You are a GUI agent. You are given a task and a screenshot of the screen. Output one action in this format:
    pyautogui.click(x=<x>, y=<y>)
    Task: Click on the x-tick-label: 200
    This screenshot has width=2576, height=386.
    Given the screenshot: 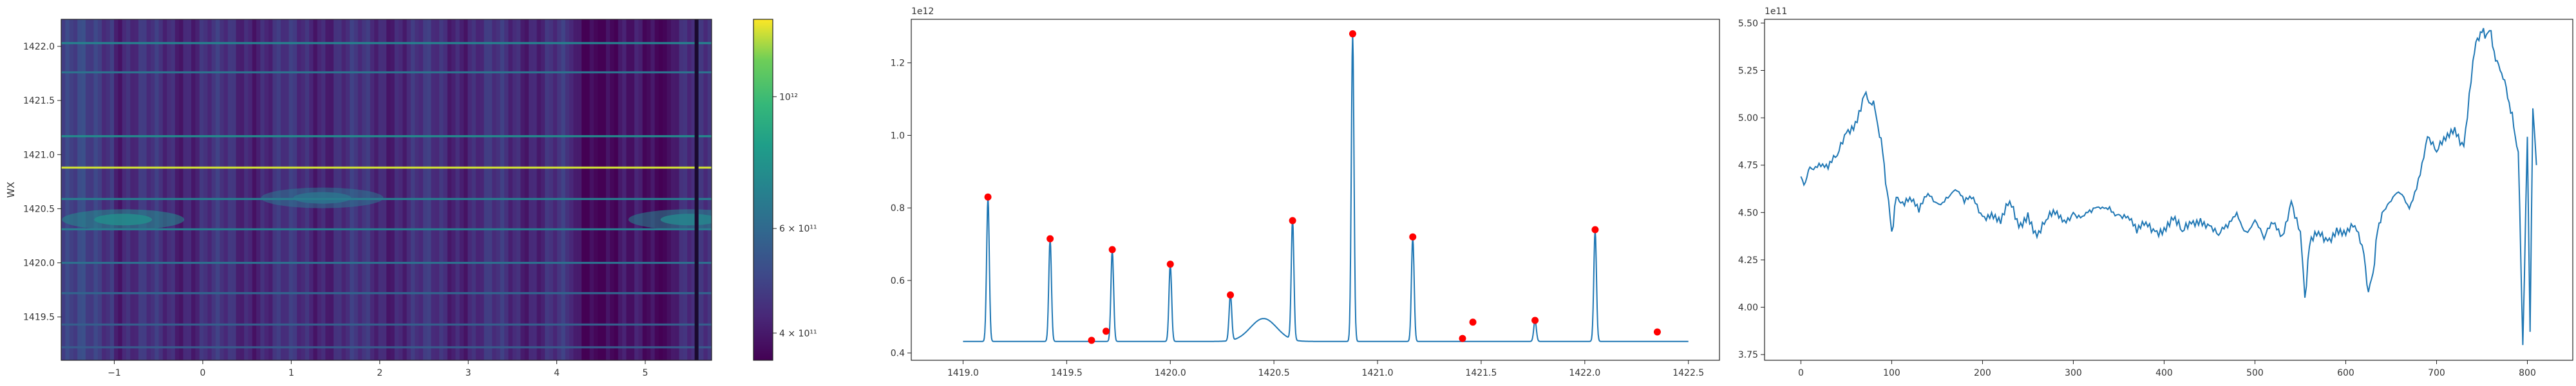 What is the action you would take?
    pyautogui.click(x=1983, y=373)
    